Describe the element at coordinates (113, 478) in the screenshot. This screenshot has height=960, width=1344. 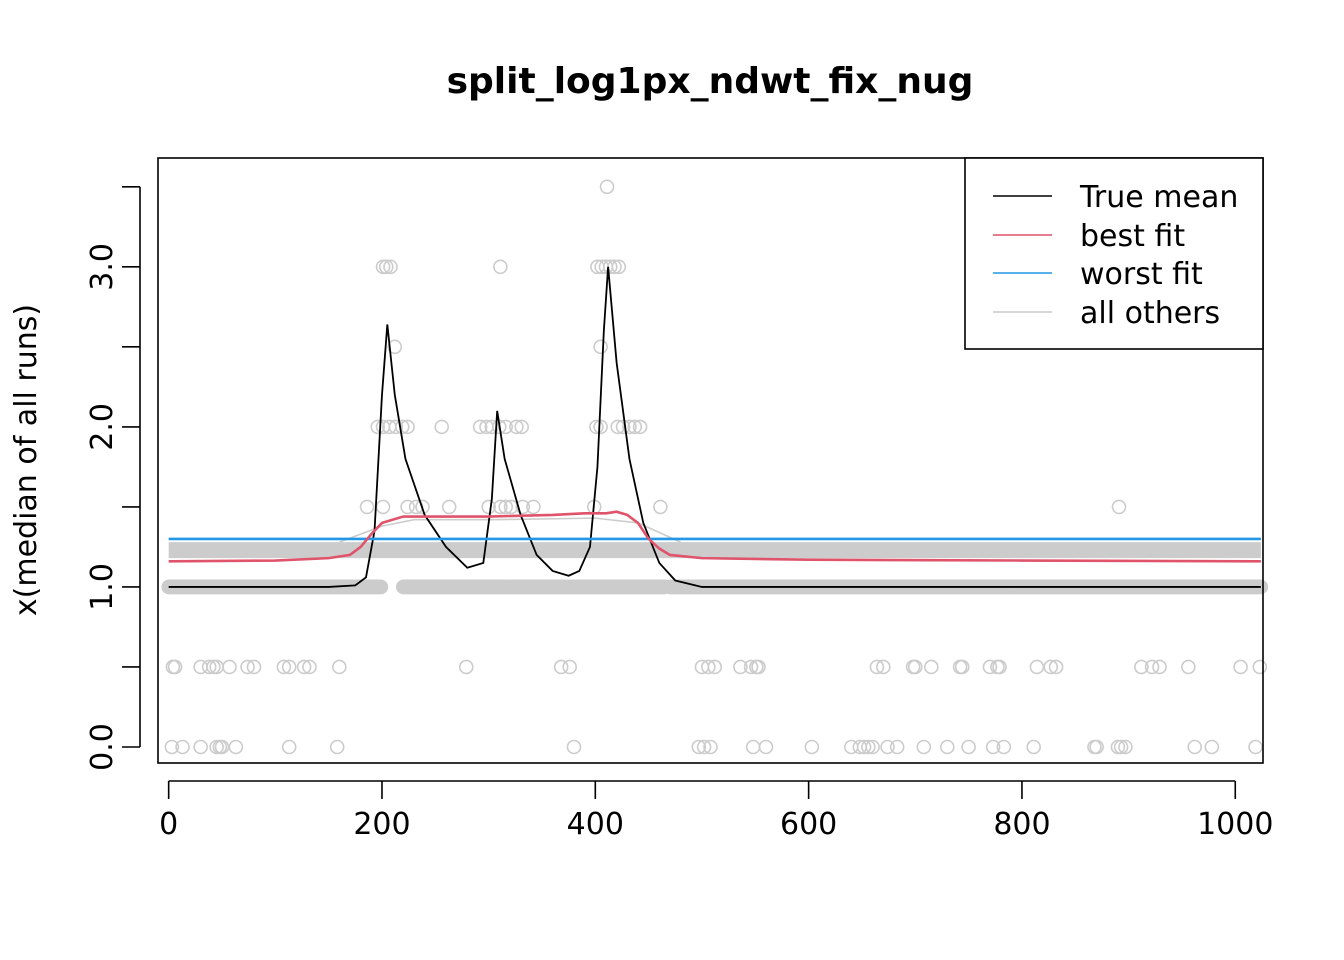
I see `y-axis: 0.0 1.0 2.0 3.0` at that location.